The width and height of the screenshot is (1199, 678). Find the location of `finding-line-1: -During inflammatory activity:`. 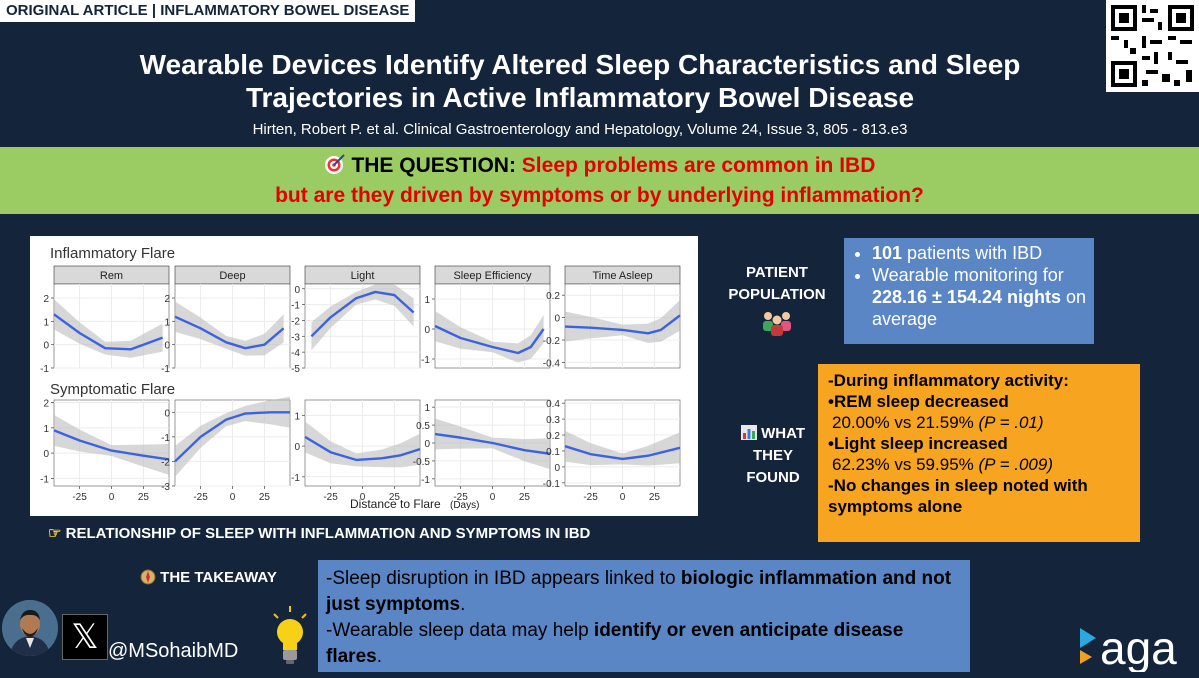

finding-line-1: -During inflammatory activity: is located at coordinates (948, 380).